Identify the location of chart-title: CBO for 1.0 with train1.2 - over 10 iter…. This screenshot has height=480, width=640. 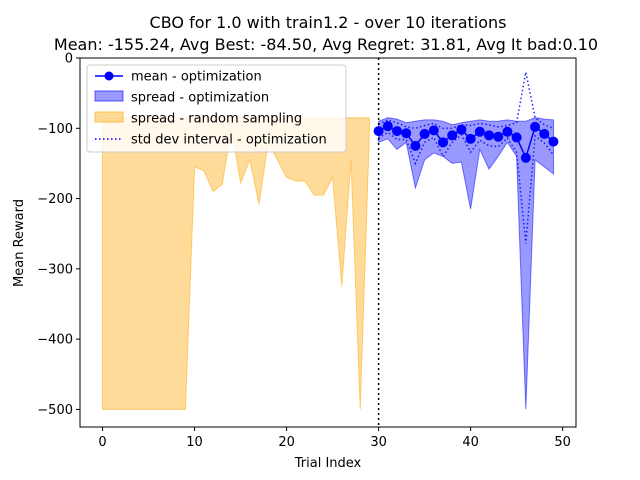
(328, 22).